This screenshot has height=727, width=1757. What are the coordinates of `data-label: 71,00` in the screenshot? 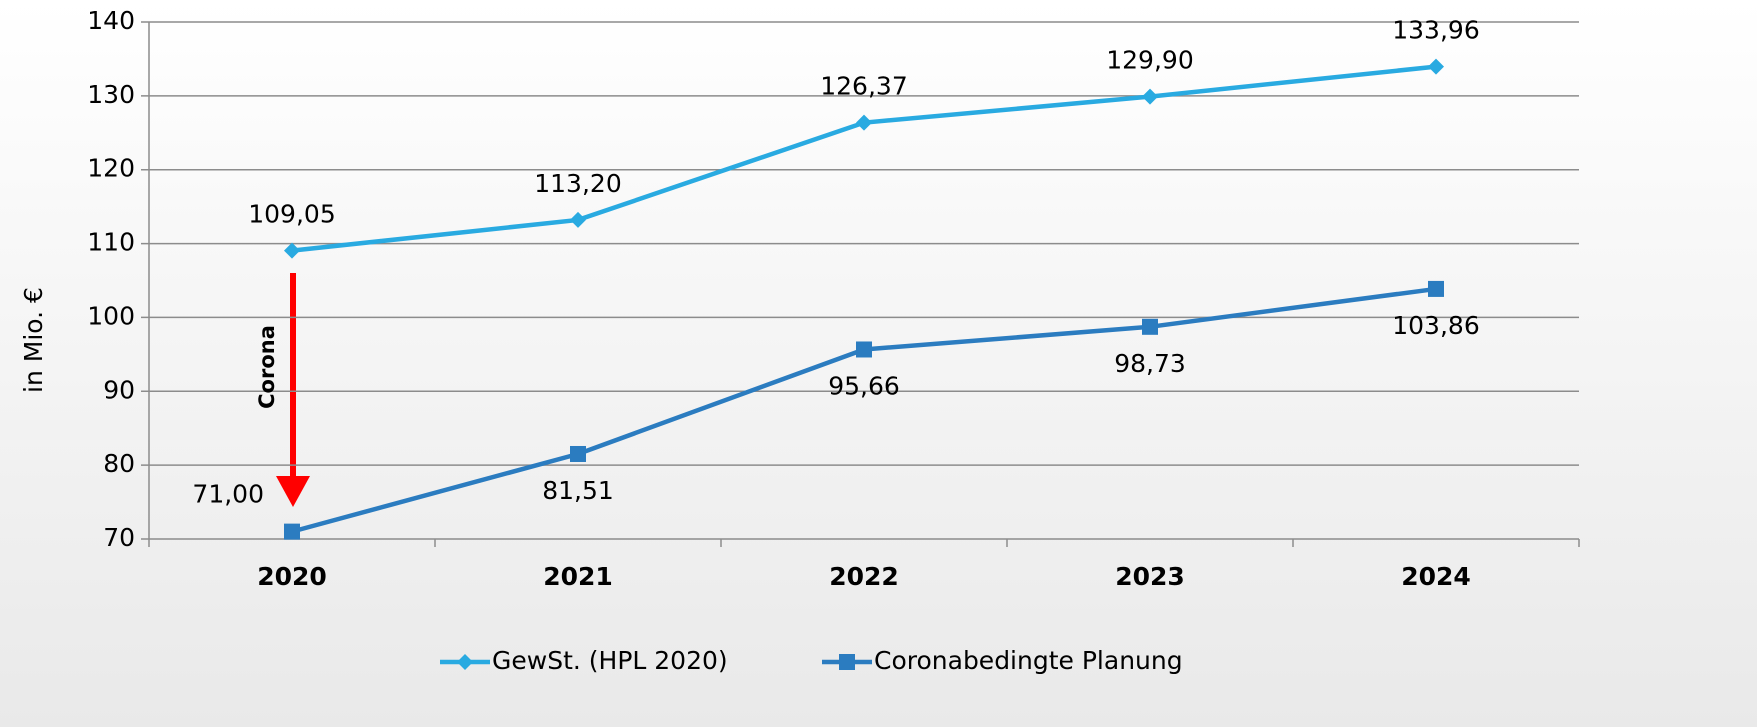 It's located at (228, 494).